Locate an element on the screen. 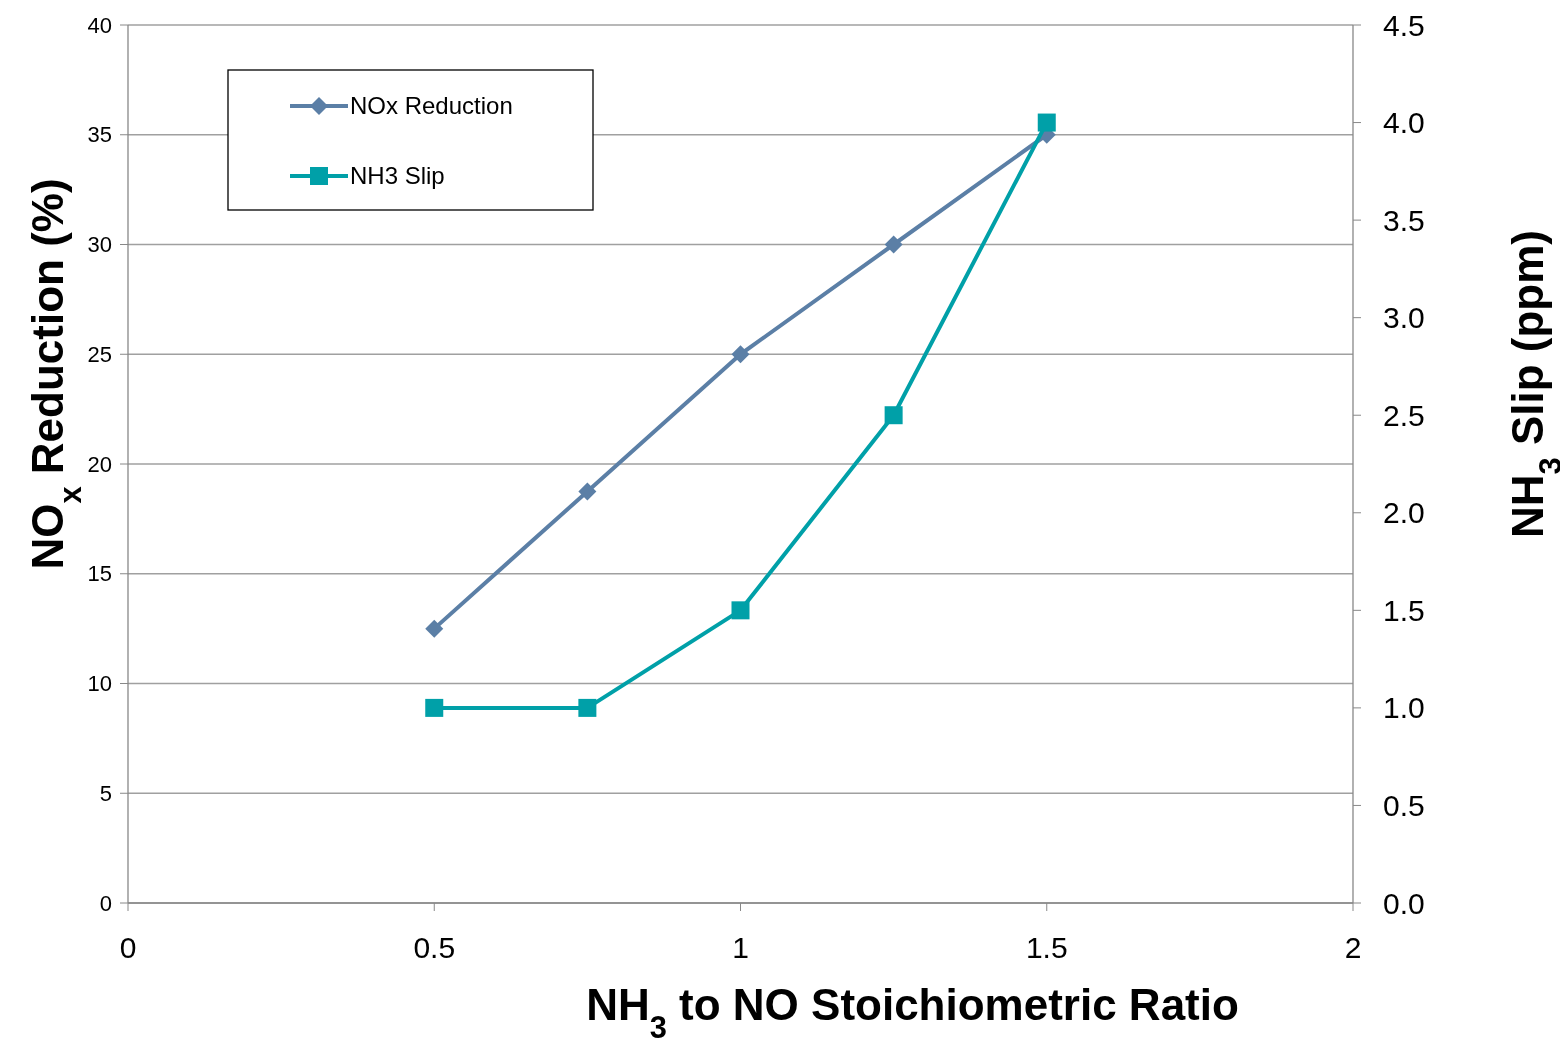 This screenshot has width=1568, height=1045. x-tick-label: 0.5 is located at coordinates (434, 947).